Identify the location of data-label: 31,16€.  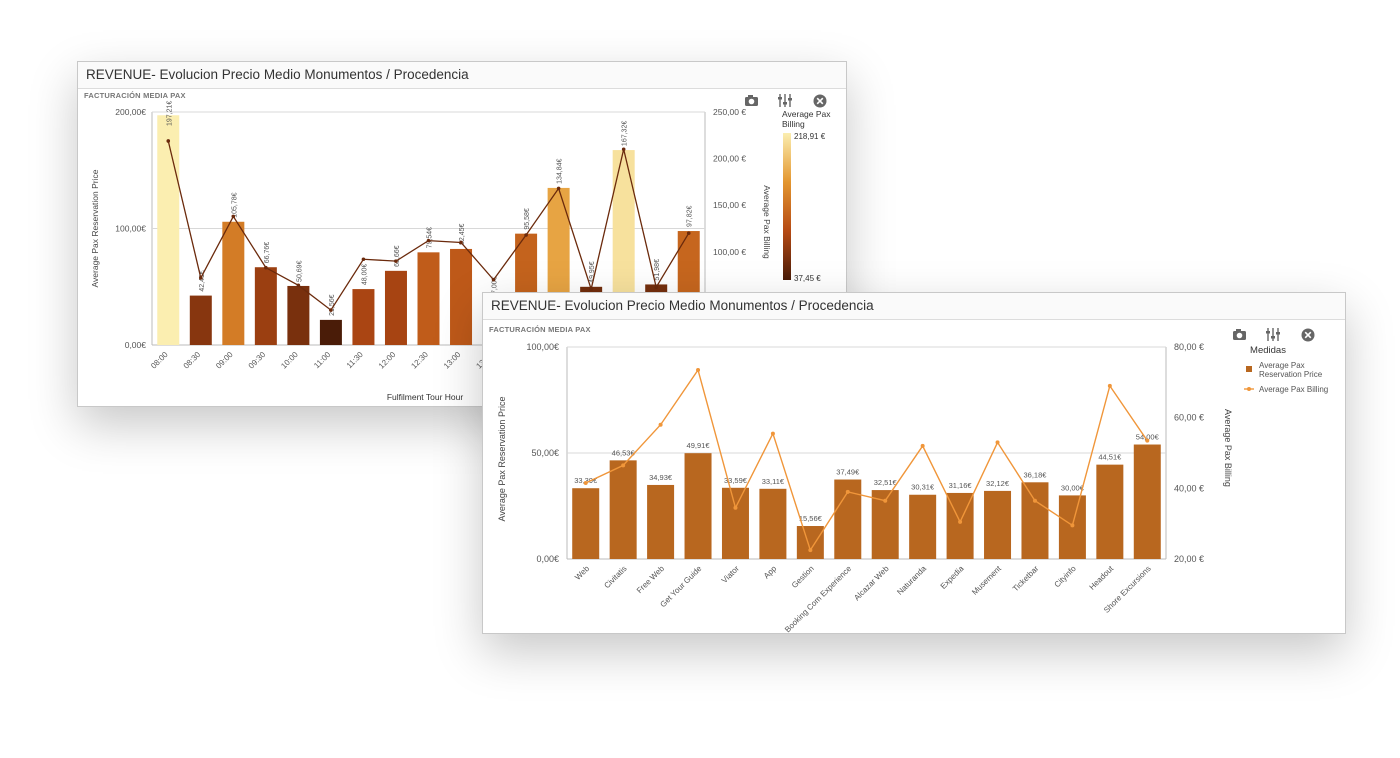
(961, 485).